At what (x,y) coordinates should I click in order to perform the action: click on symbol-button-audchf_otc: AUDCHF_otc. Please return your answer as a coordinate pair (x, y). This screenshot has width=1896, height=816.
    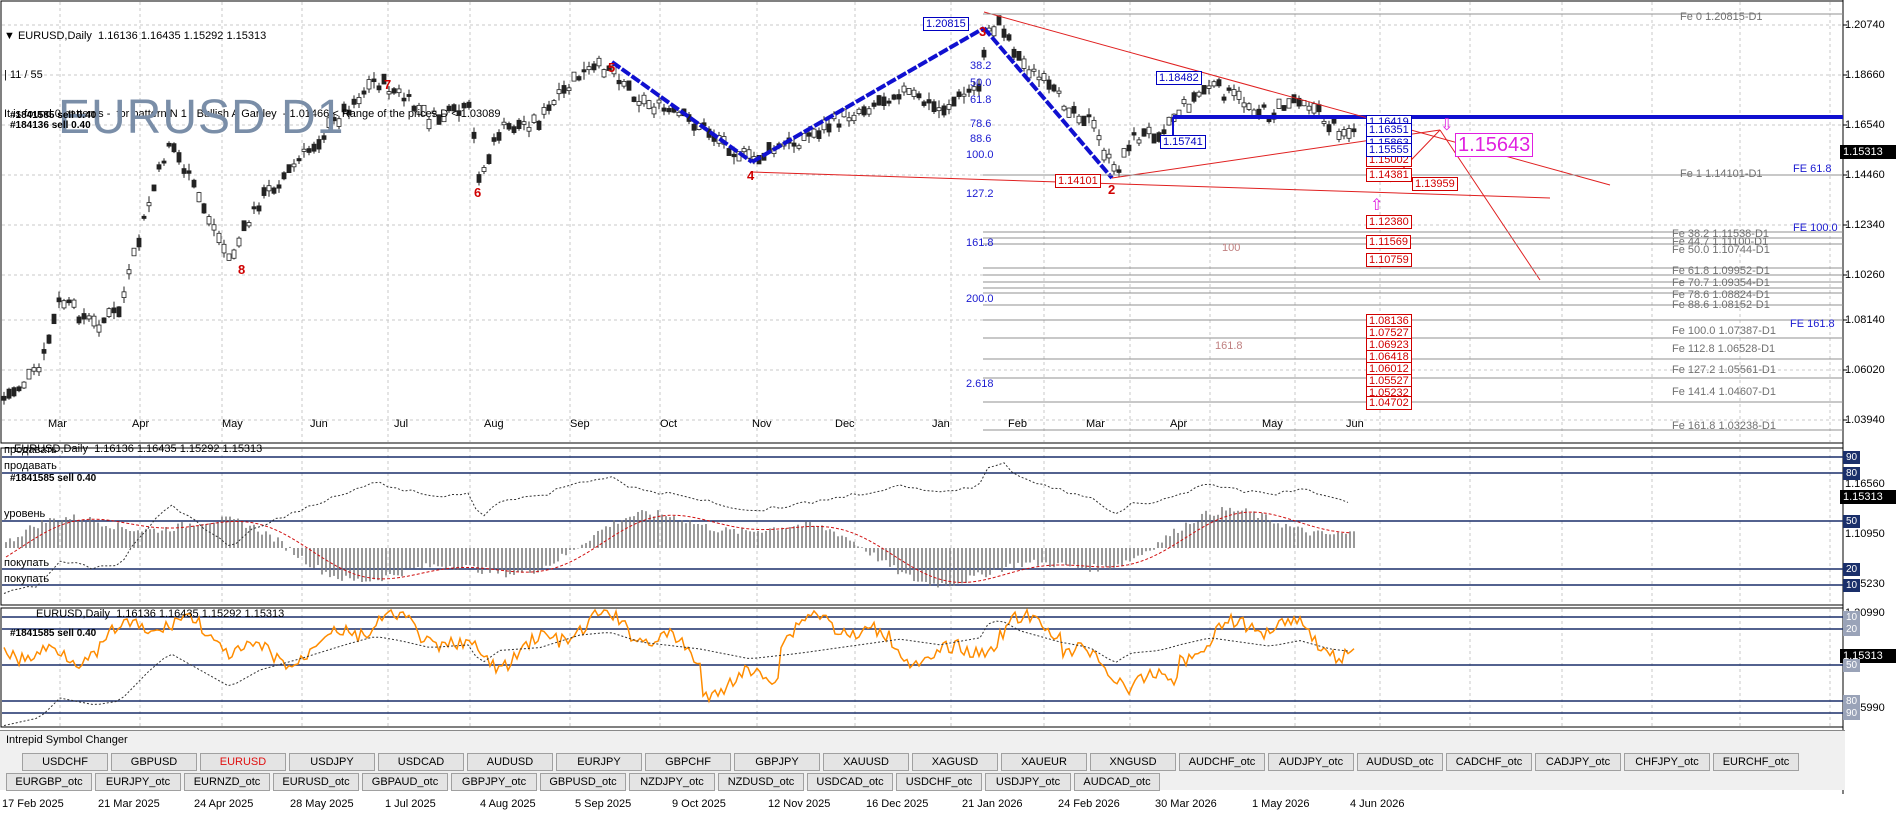
    Looking at the image, I should click on (1222, 762).